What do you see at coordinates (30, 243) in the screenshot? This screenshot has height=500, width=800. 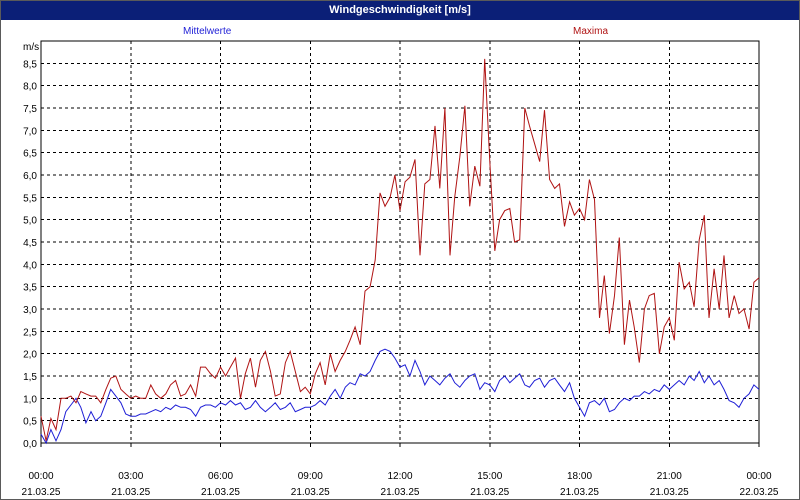 I see `y-tick-label: 4,5` at bounding box center [30, 243].